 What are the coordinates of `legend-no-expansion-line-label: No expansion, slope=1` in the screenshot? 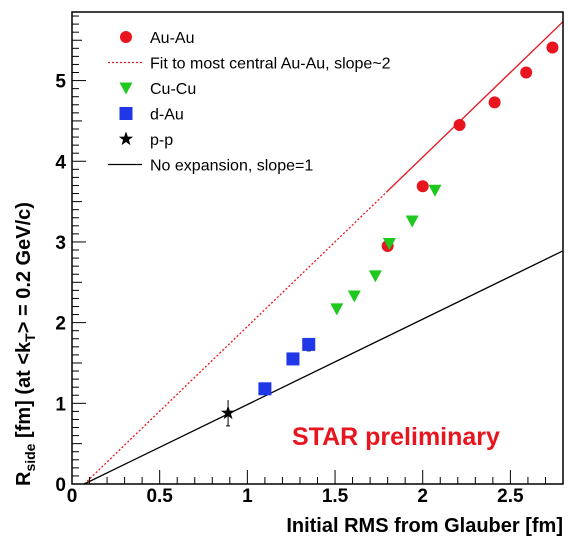 It's located at (231, 166).